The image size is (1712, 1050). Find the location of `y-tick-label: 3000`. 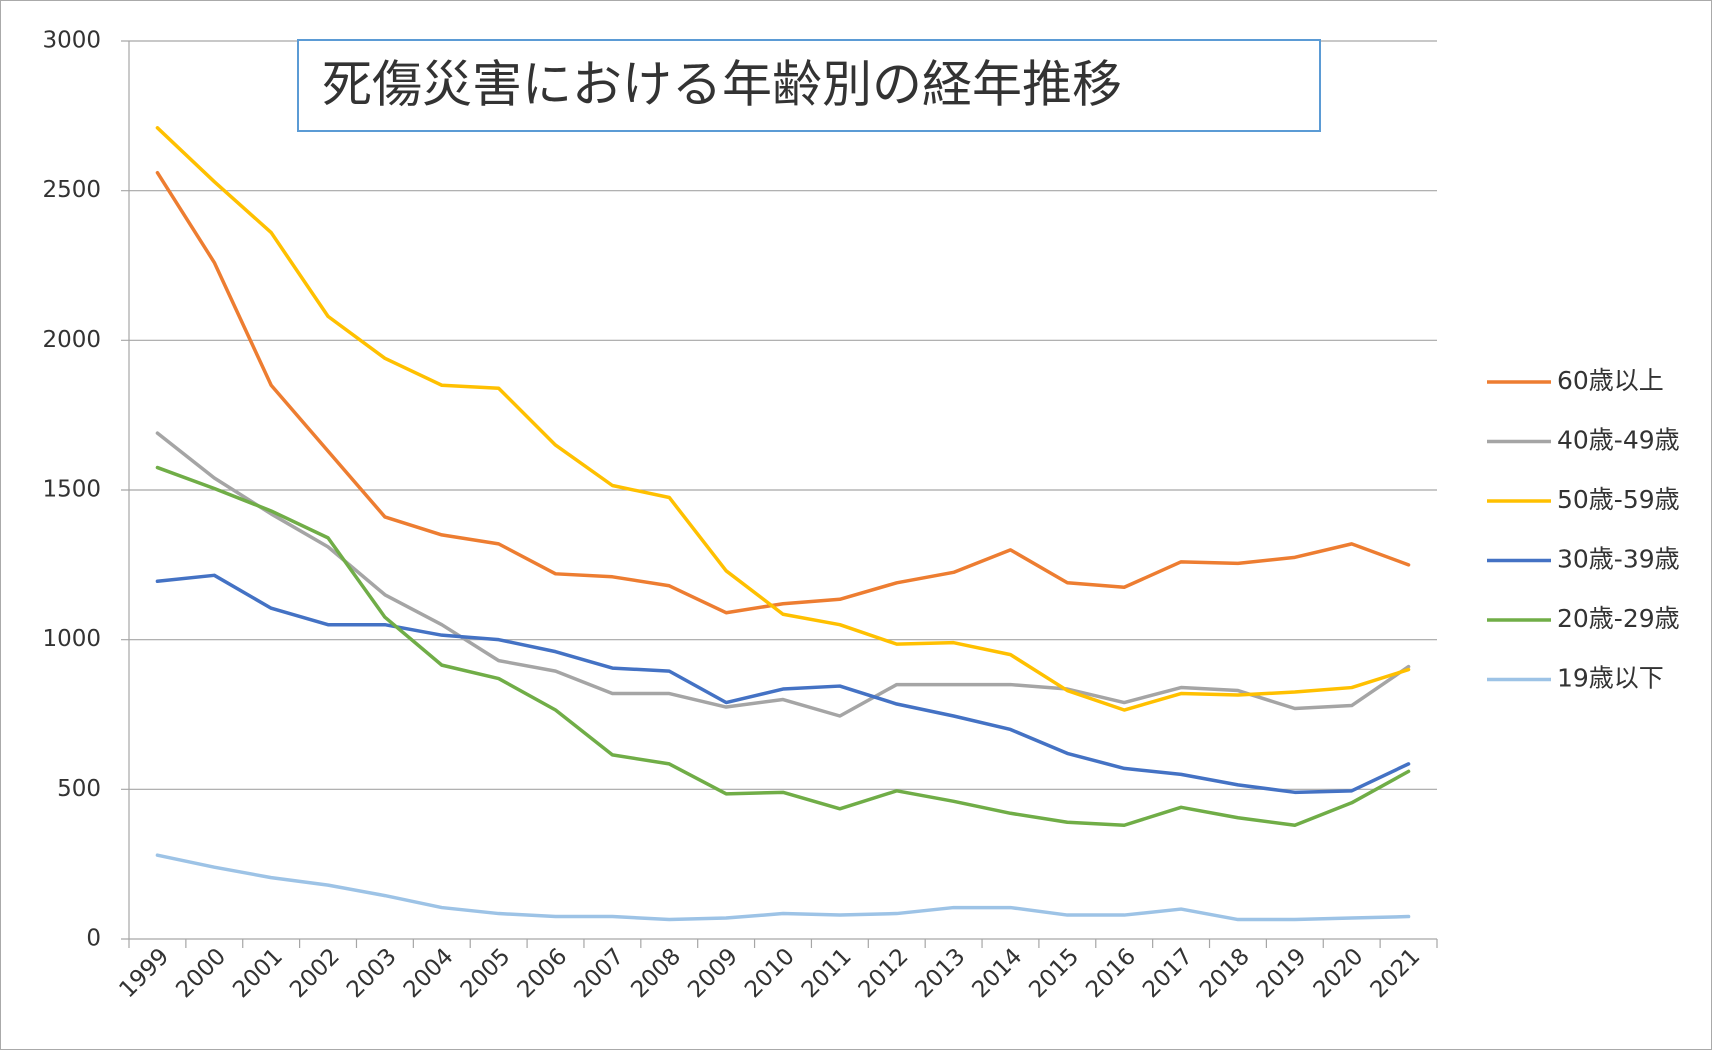

y-tick-label: 3000 is located at coordinates (71, 41).